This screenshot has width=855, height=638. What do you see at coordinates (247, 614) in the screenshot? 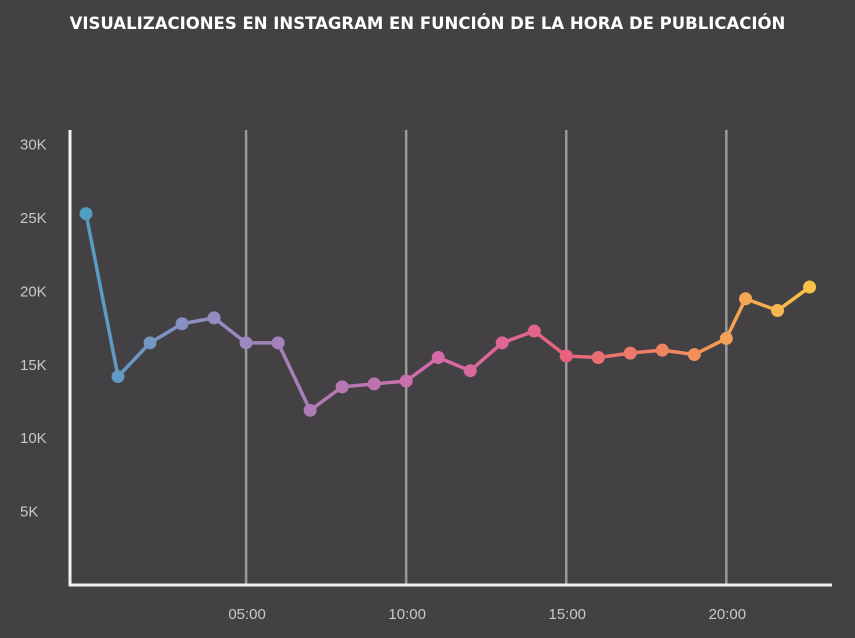
I see `x-tick-label: 05:00` at bounding box center [247, 614].